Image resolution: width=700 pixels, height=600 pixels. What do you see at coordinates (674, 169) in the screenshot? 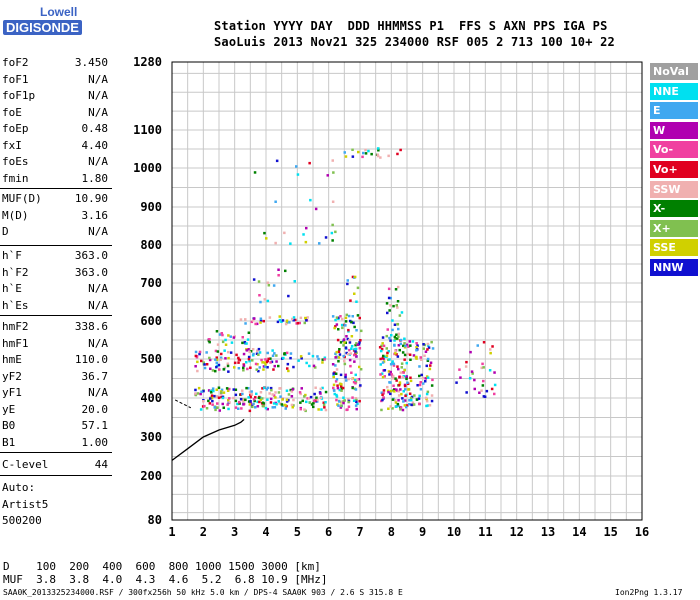
I see `legend-item-vo-: Vo+` at bounding box center [674, 169].